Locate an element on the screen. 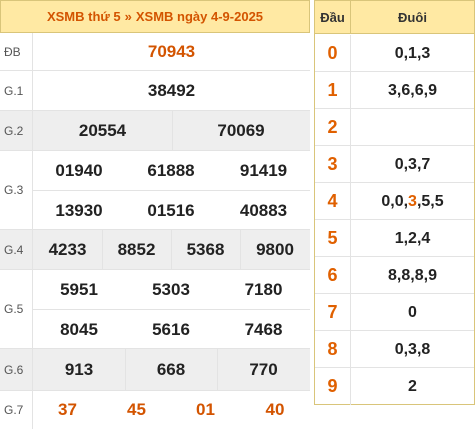  prize-row-g5: G.5 5951 5303 7180 8045 5616 7468 is located at coordinates (155, 309).